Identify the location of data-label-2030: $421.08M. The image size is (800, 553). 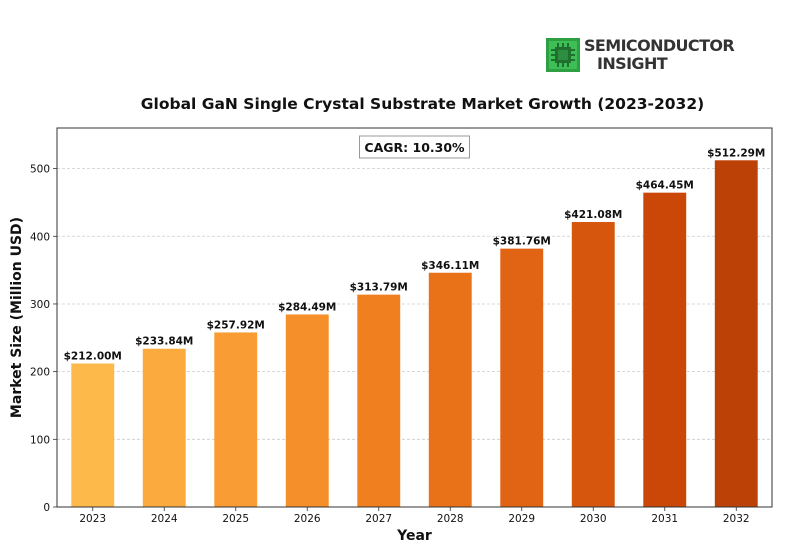
(593, 215).